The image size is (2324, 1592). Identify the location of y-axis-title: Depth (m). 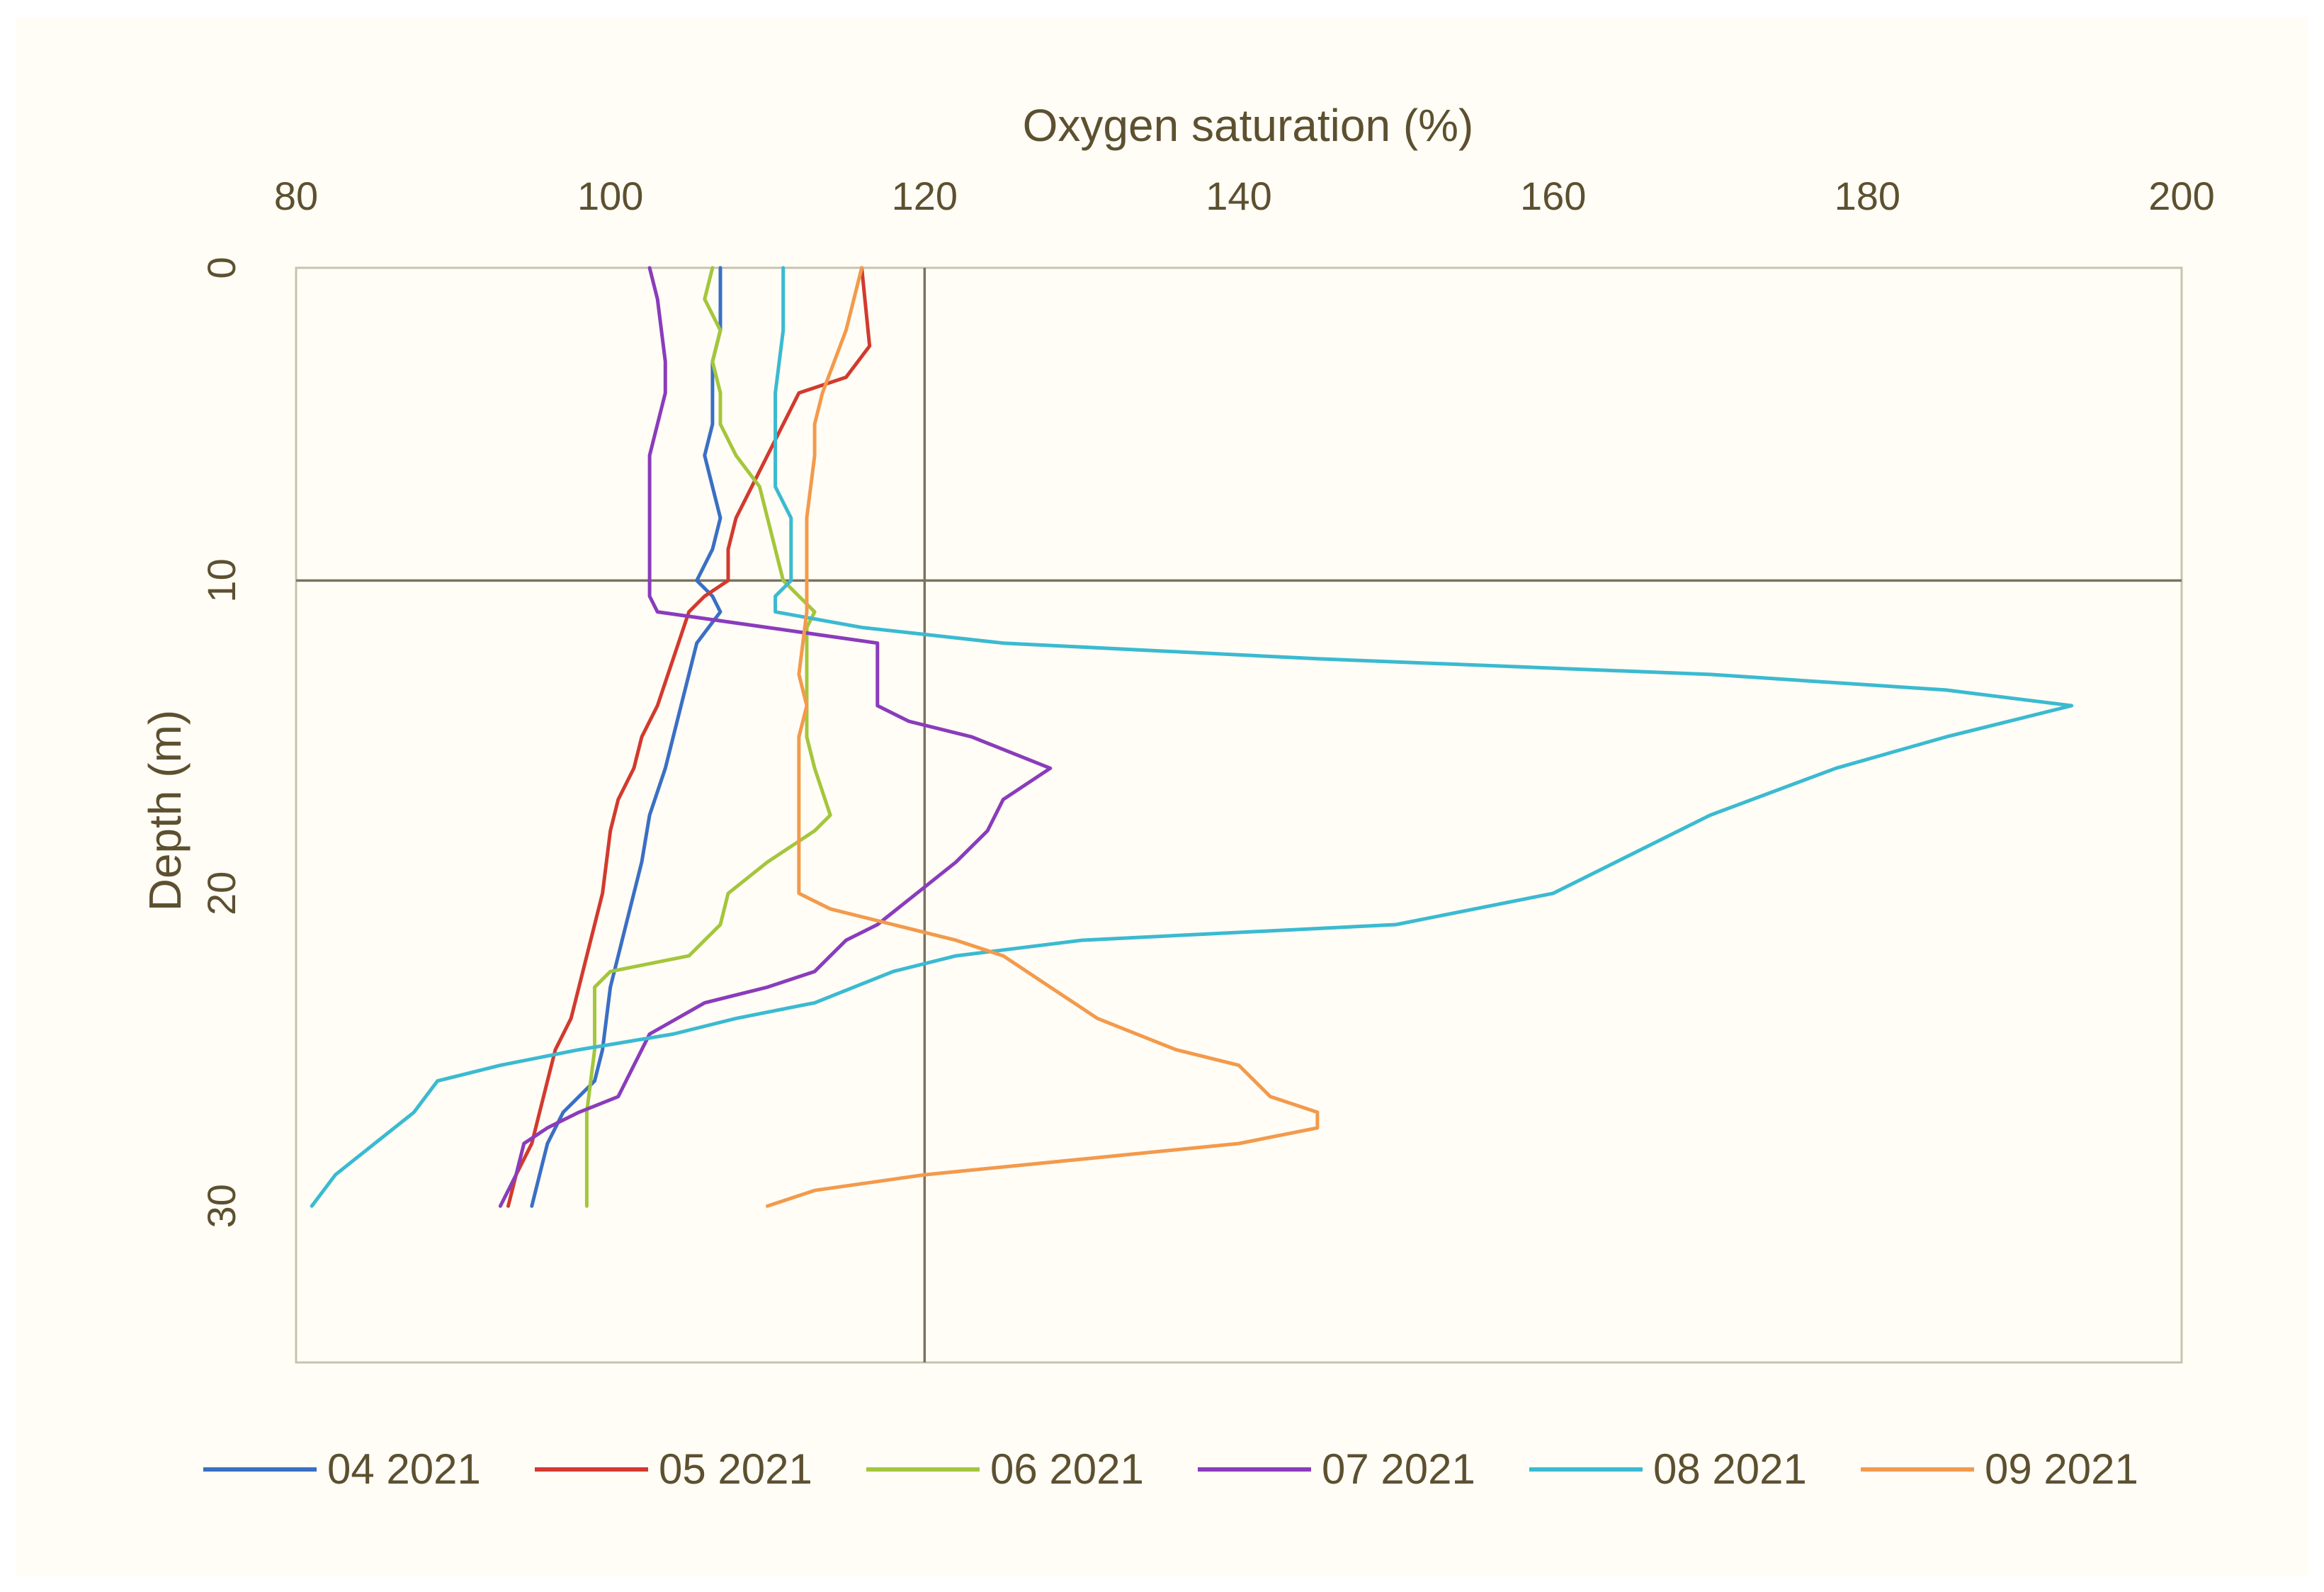
(165, 811).